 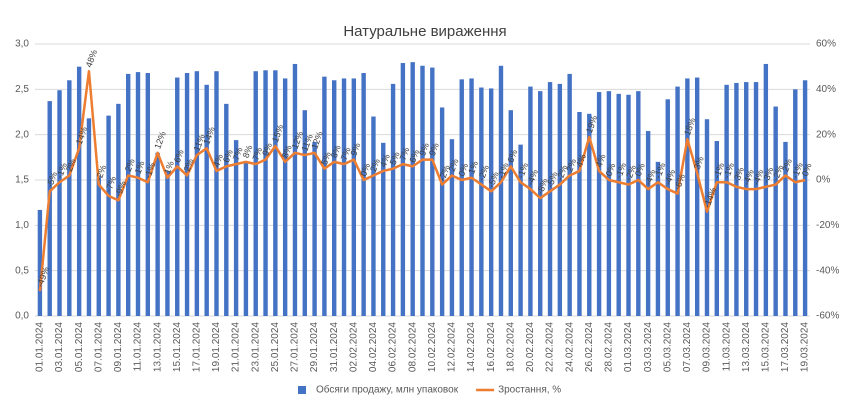 I want to click on y2-tick-label: 0%, so click(x=823, y=180).